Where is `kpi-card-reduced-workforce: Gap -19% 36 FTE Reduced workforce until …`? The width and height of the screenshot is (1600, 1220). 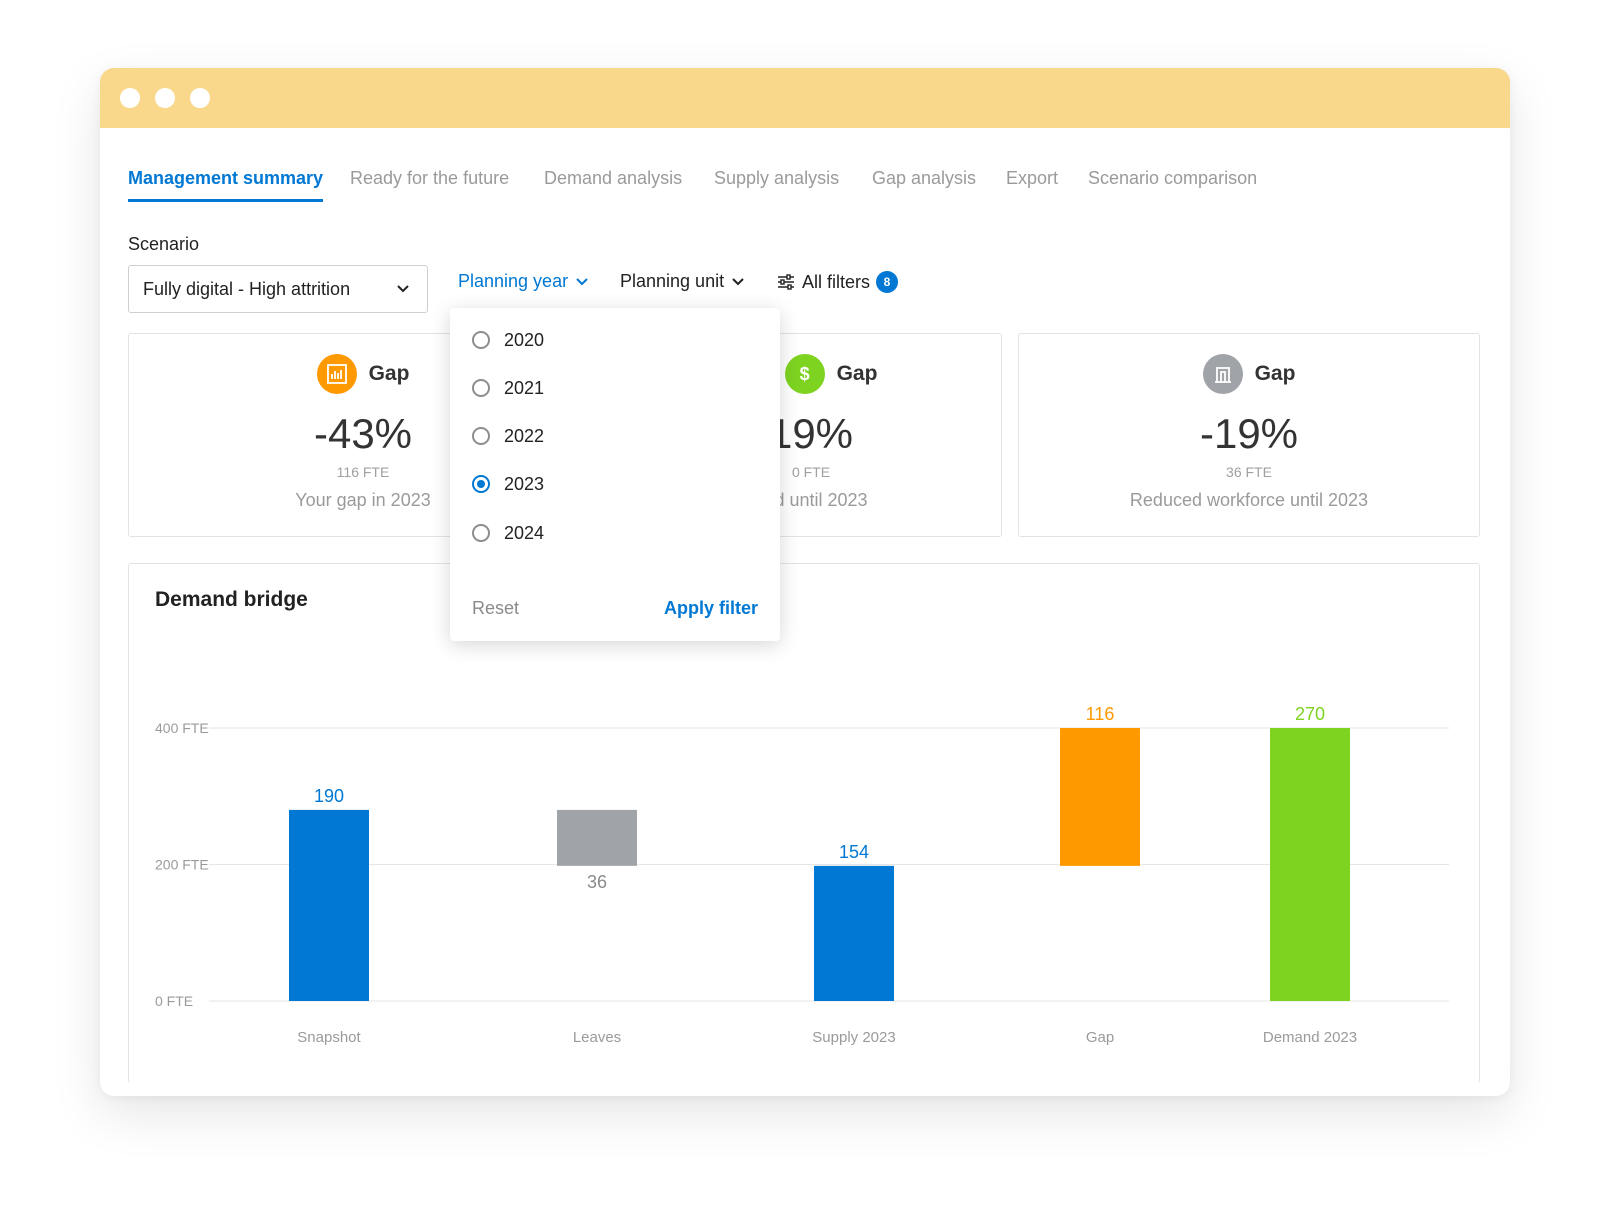 kpi-card-reduced-workforce: Gap -19% 36 FTE Reduced workforce until … is located at coordinates (1249, 435).